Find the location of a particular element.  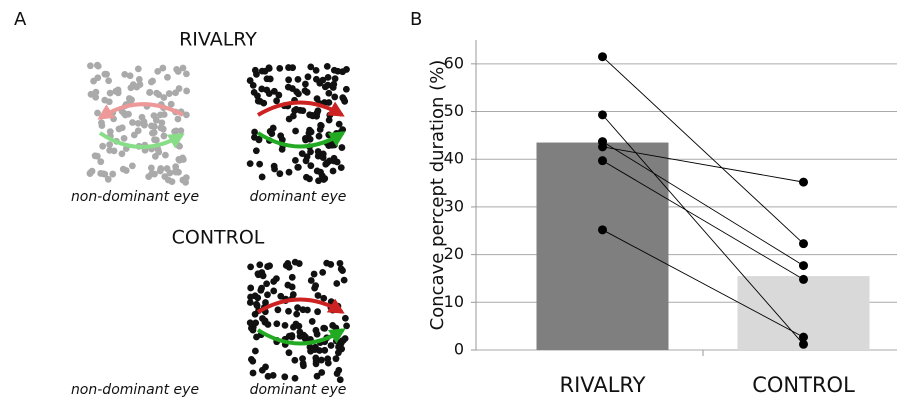

section-title: CONTROL is located at coordinates (218, 238).